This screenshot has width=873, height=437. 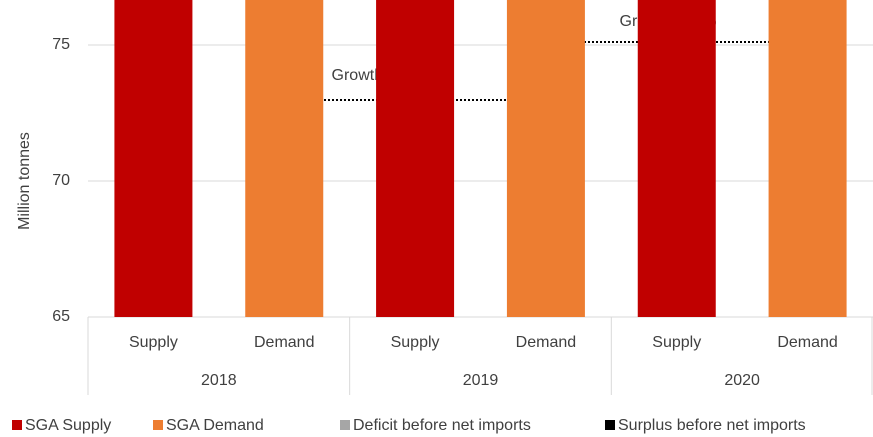 What do you see at coordinates (24, 181) in the screenshot?
I see `y-axis-label: Million tonnes` at bounding box center [24, 181].